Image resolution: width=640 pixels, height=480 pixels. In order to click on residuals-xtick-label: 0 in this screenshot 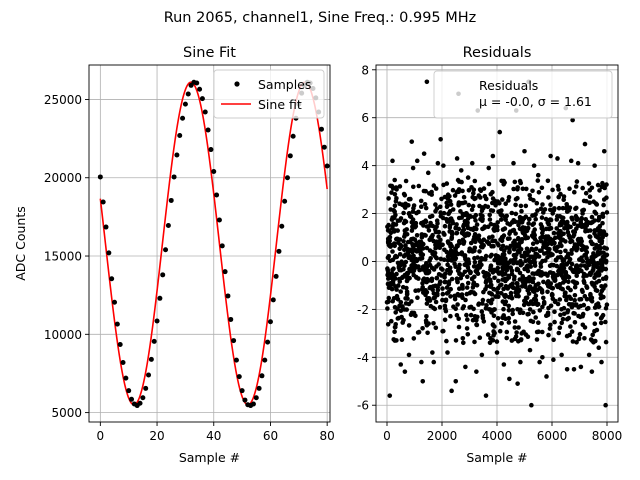, I will do `click(387, 436)`.